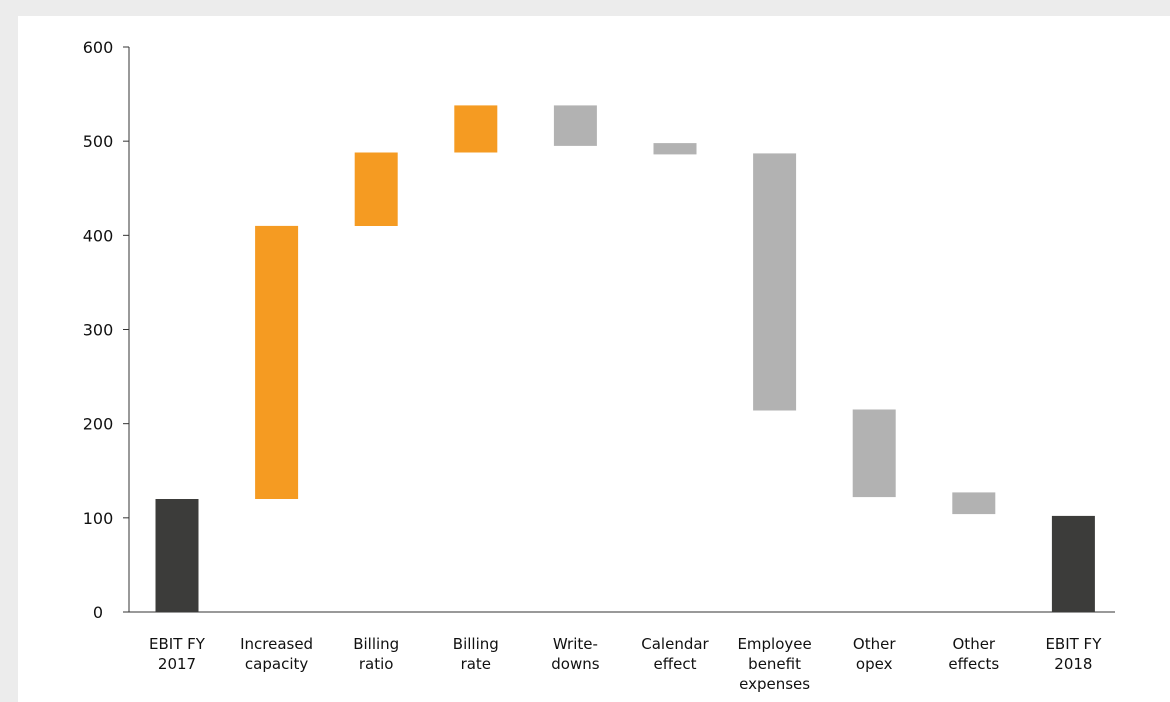  What do you see at coordinates (376, 654) in the screenshot?
I see `x-category-label: Billing ratio` at bounding box center [376, 654].